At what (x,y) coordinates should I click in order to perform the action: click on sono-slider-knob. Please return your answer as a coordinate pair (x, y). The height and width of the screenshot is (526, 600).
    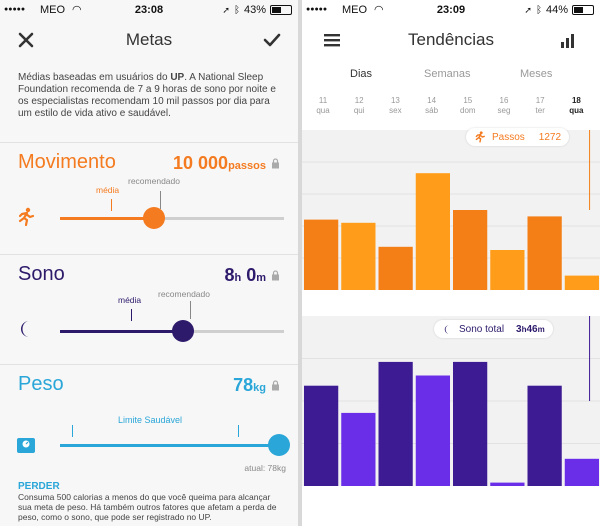
    Looking at the image, I should click on (183, 331).